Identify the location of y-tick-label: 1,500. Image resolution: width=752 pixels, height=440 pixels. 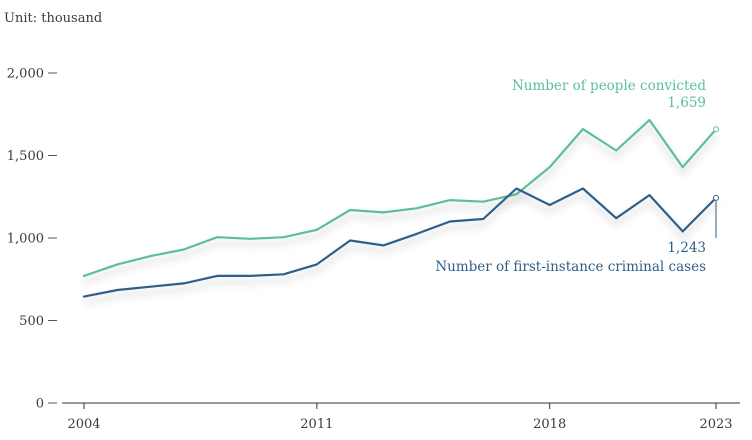
(25, 156).